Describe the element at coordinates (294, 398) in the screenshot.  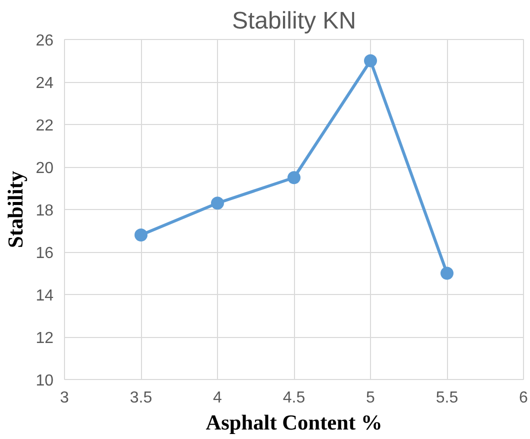
I see `x-tick-label: 4.5` at that location.